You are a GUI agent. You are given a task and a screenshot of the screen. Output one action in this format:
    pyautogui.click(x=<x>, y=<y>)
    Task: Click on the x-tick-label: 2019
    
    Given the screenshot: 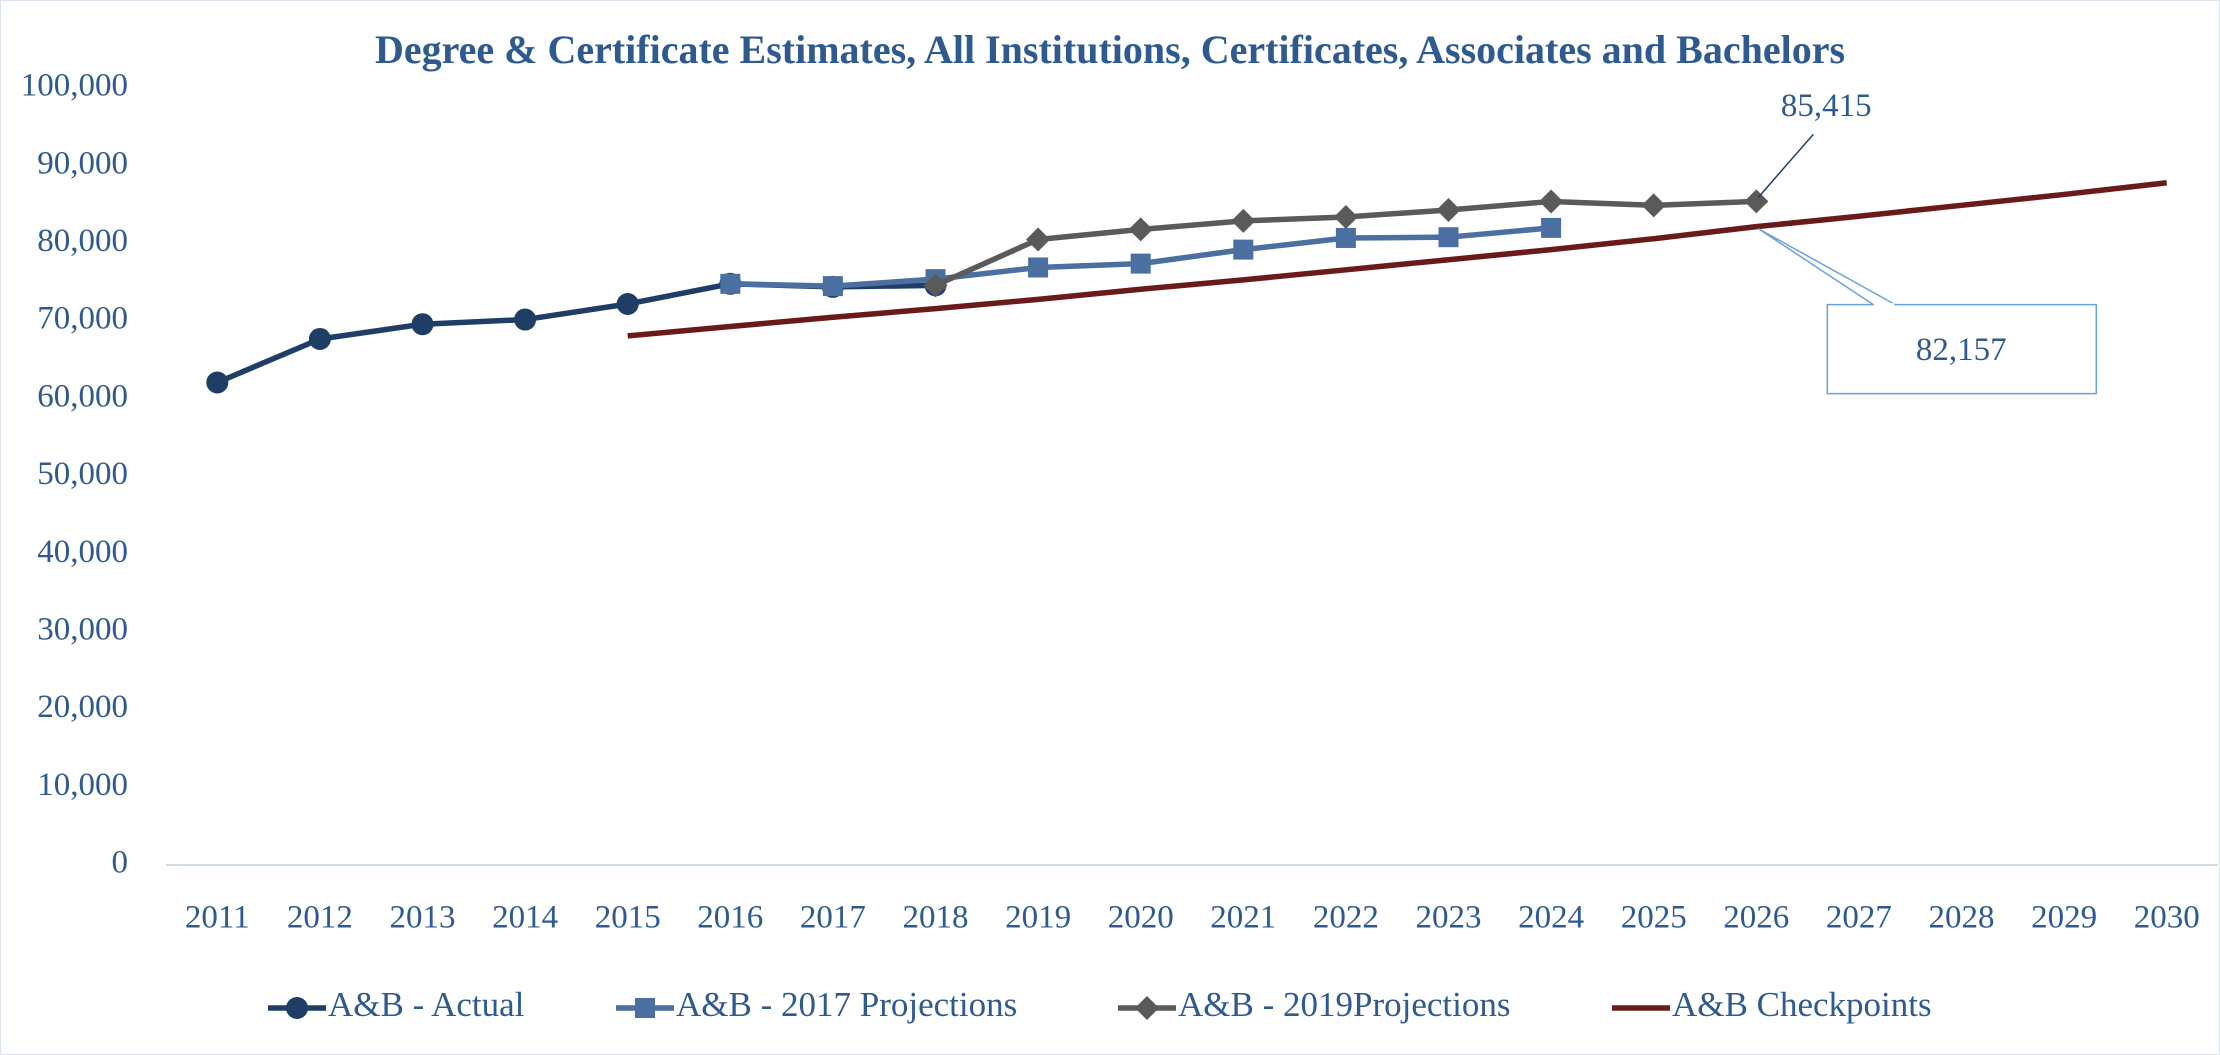 What is the action you would take?
    pyautogui.click(x=1038, y=918)
    